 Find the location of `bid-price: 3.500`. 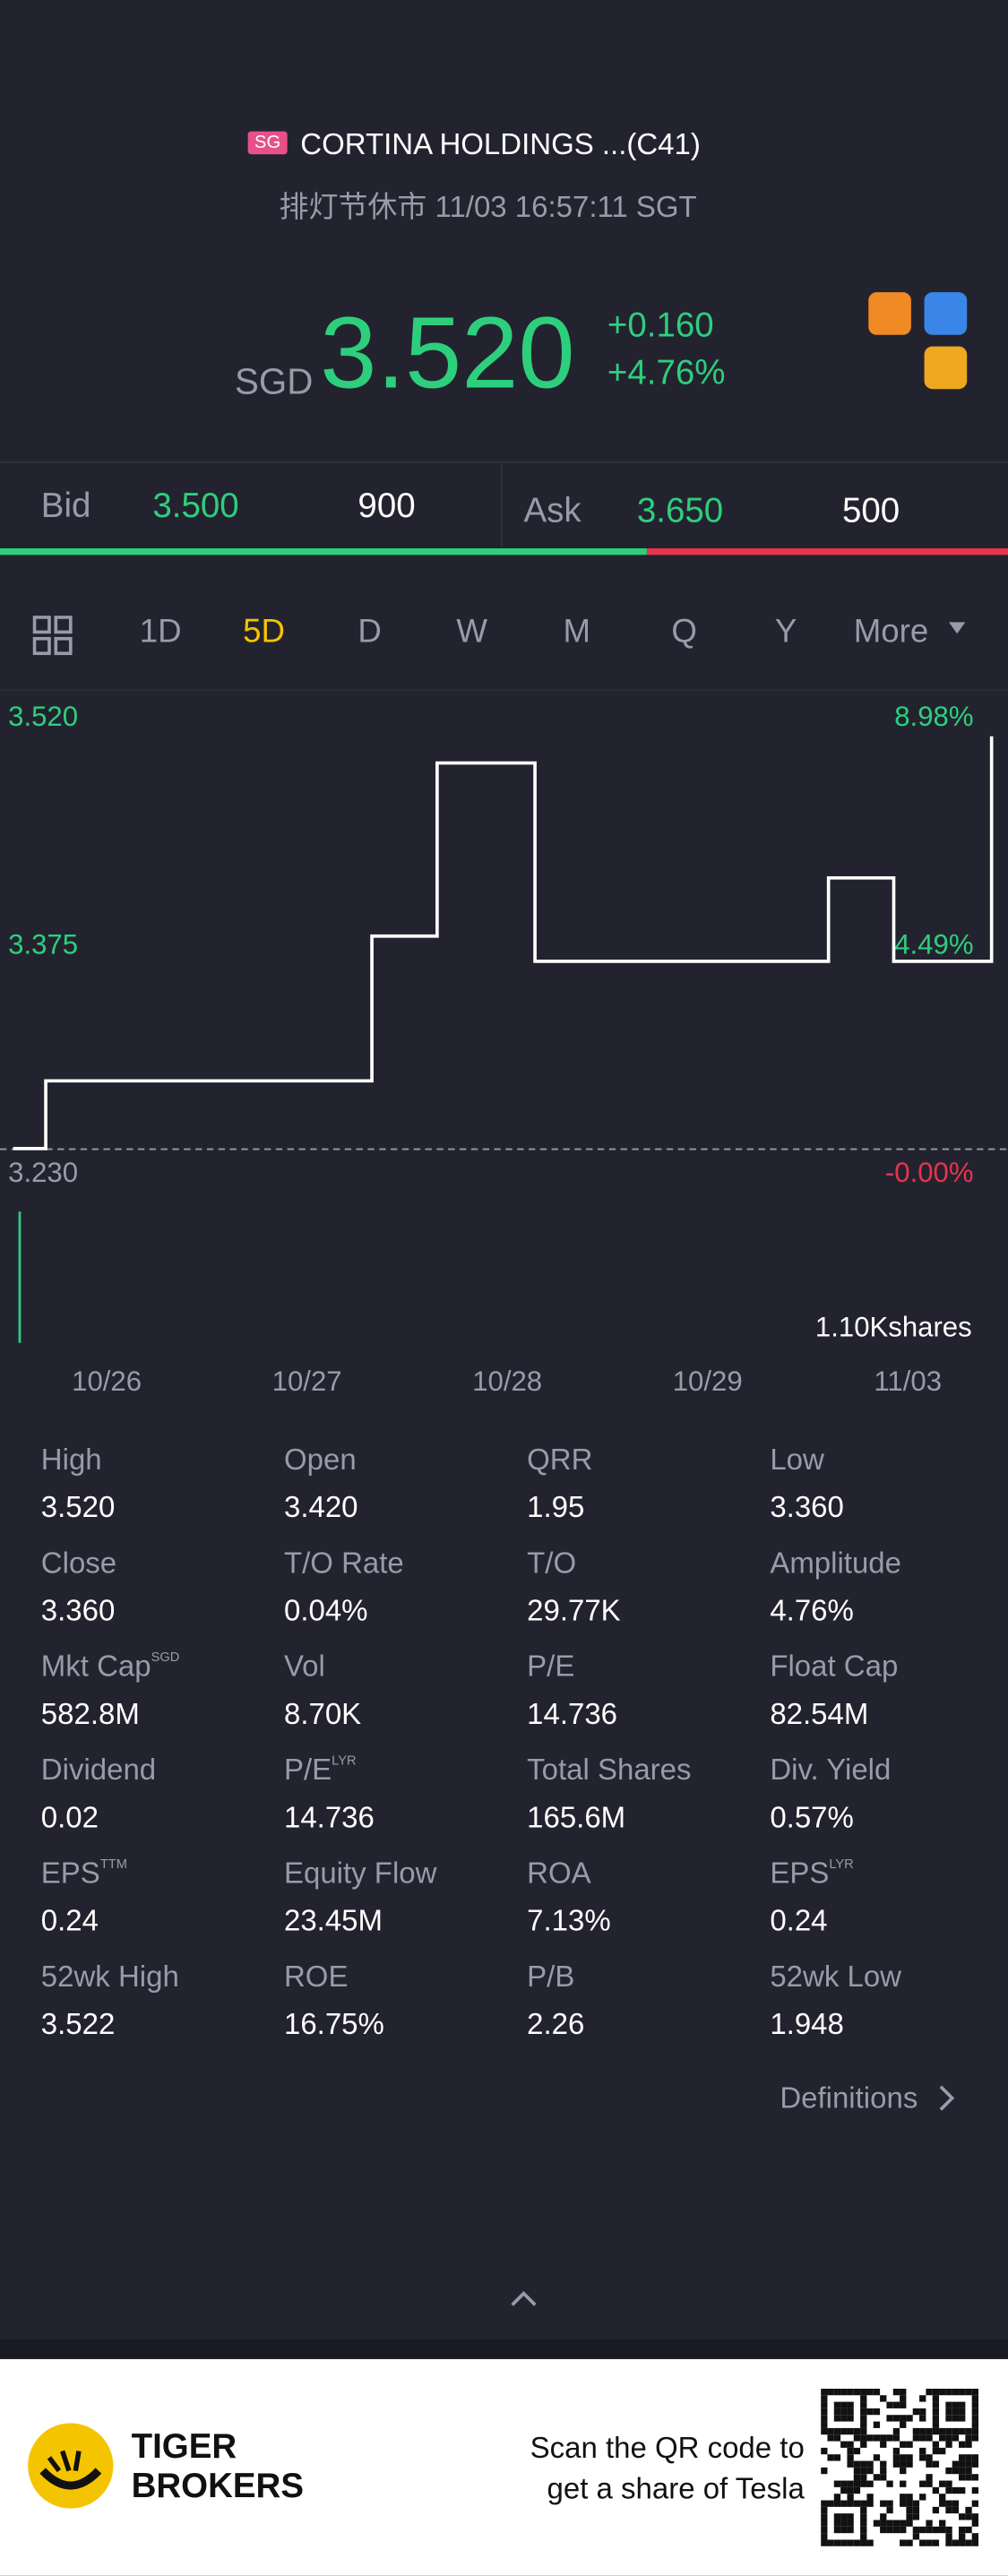

bid-price: 3.500 is located at coordinates (196, 506).